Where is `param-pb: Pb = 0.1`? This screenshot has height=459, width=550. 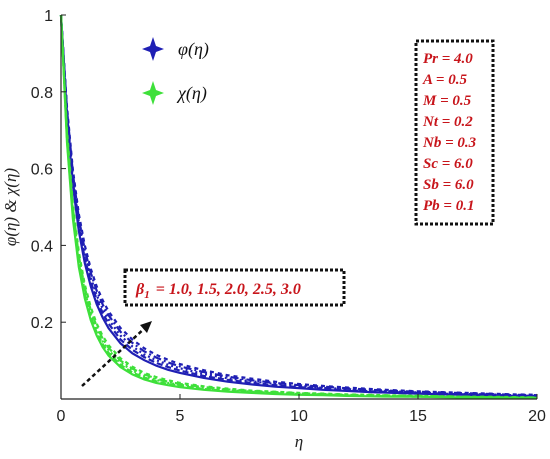 param-pb: Pb = 0.1 is located at coordinates (448, 206).